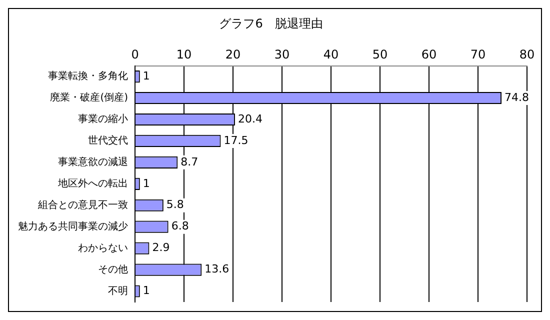 Image resolution: width=550 pixels, height=320 pixels. Describe the element at coordinates (92, 183) in the screenshot. I see `y-tick-label: 地区外への転出` at that location.